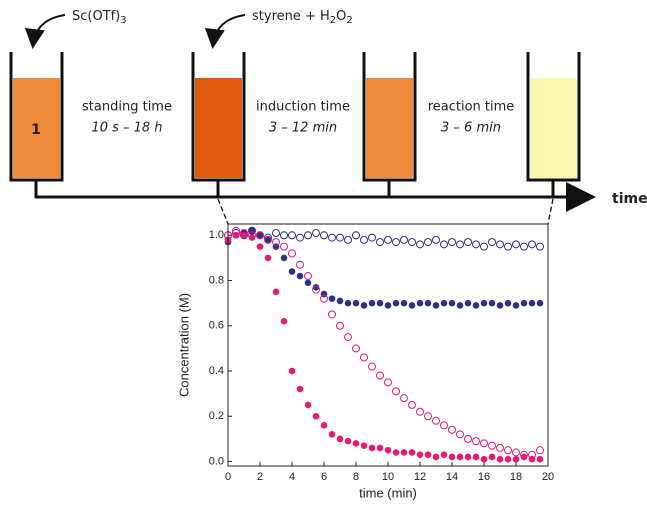 The width and height of the screenshot is (647, 508). What do you see at coordinates (216, 416) in the screenshot?
I see `y-tick-label: 0.2` at bounding box center [216, 416].